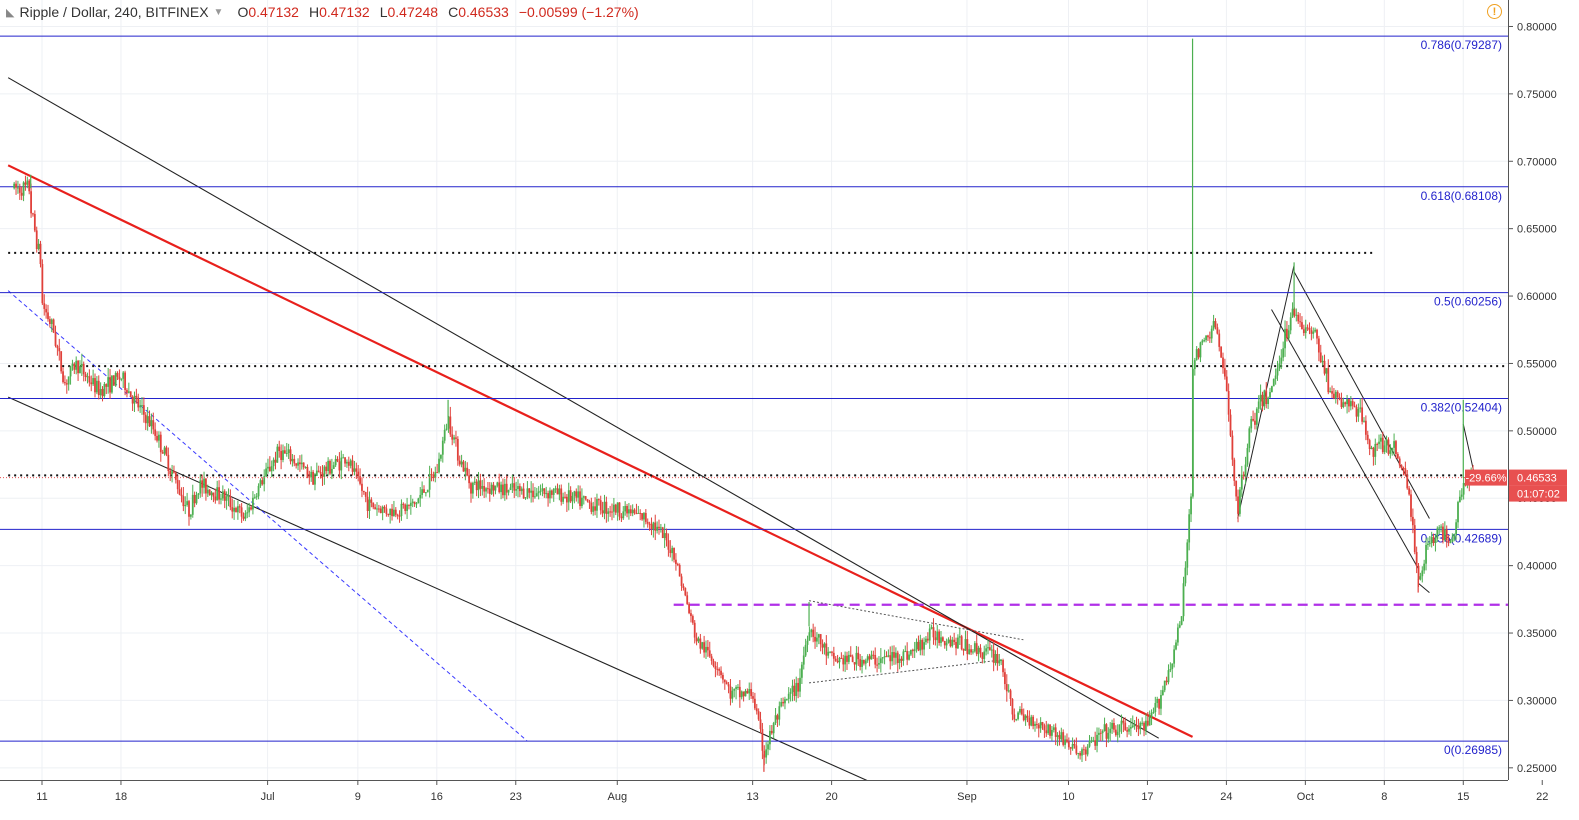 This screenshot has height=820, width=1579. Describe the element at coordinates (10, 12) in the screenshot. I see `symbol-collapse-icon: ◣` at that location.